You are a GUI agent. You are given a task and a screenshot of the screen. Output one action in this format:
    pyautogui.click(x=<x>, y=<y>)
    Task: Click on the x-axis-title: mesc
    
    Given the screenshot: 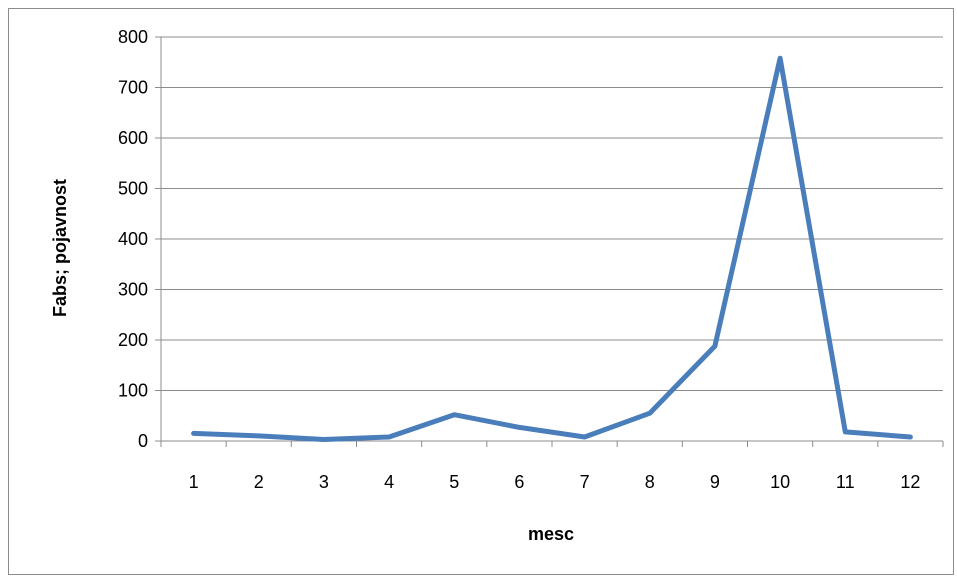 What is the action you would take?
    pyautogui.click(x=551, y=534)
    